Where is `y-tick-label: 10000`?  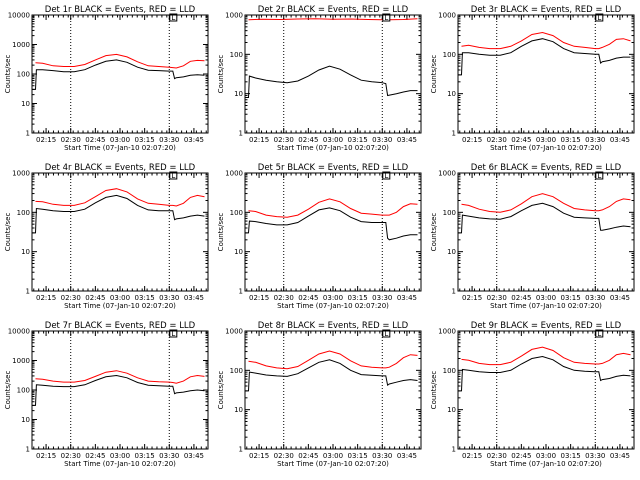
y-tick-label: 10000 is located at coordinates (19, 16).